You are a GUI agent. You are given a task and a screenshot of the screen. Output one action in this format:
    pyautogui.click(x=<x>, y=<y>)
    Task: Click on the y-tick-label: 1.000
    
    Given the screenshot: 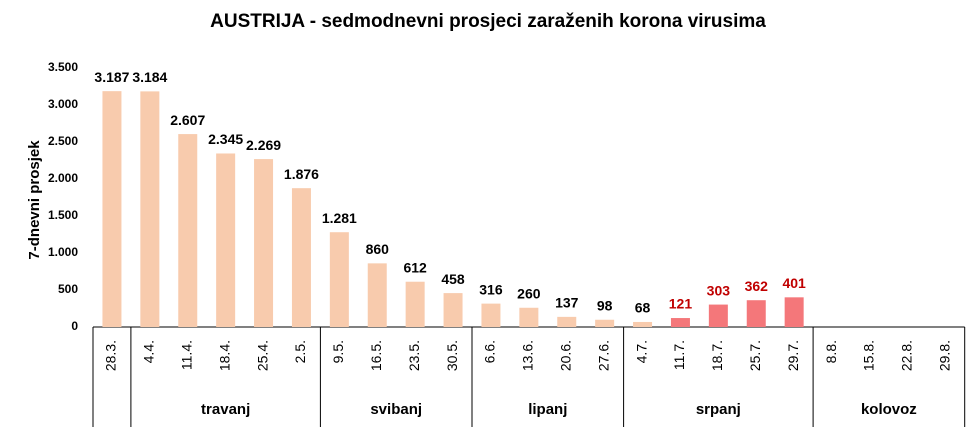 What is the action you would take?
    pyautogui.click(x=63, y=252)
    